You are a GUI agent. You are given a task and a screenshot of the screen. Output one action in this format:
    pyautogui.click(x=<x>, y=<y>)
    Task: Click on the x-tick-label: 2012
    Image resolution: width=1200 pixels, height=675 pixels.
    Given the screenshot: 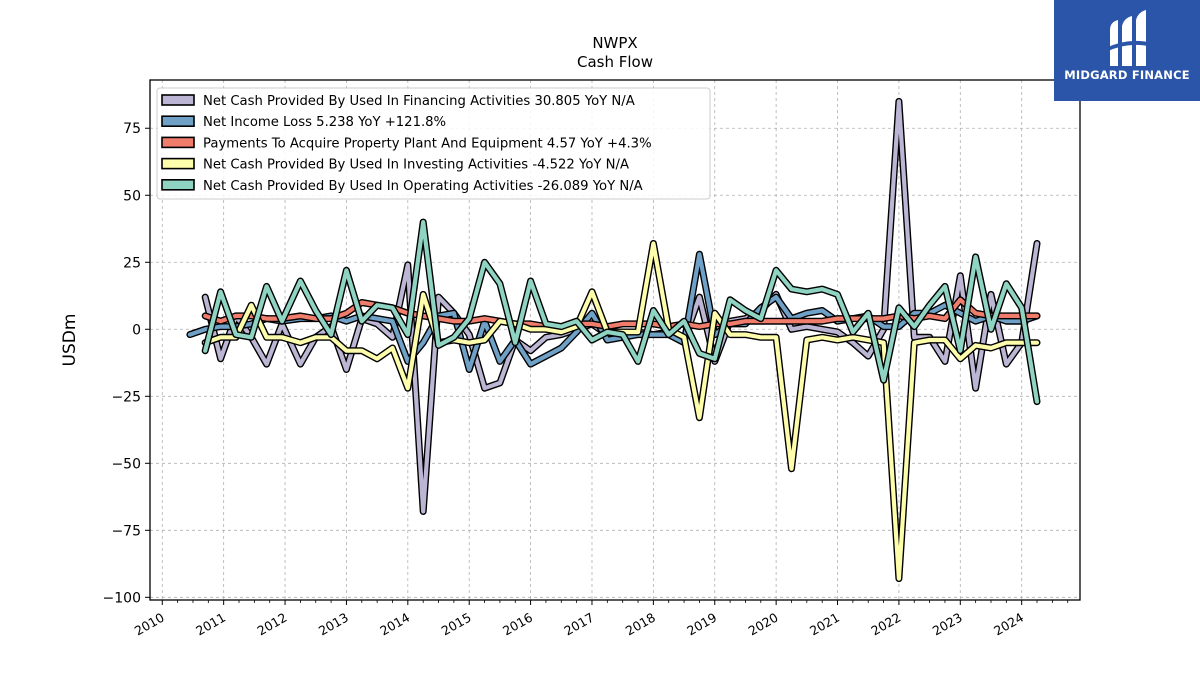 What is the action you would take?
    pyautogui.click(x=271, y=624)
    